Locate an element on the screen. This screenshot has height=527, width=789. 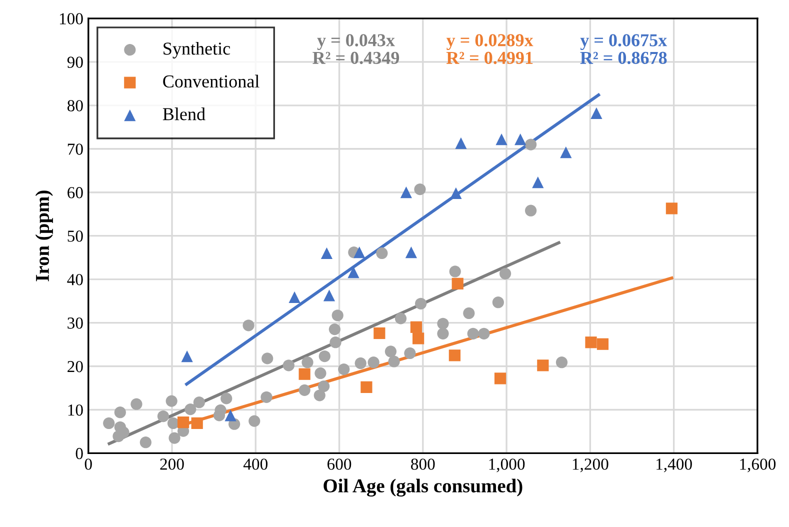
y-tick-label: 0 is located at coordinates (79, 454).